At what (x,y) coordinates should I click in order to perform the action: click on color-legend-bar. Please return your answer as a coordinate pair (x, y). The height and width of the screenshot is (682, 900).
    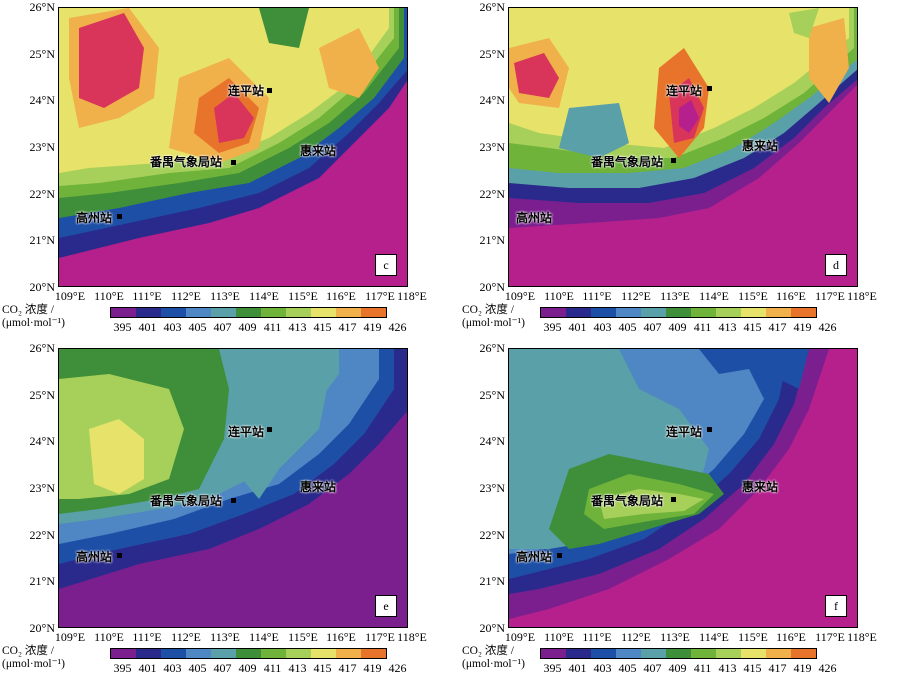
    Looking at the image, I should click on (678, 653).